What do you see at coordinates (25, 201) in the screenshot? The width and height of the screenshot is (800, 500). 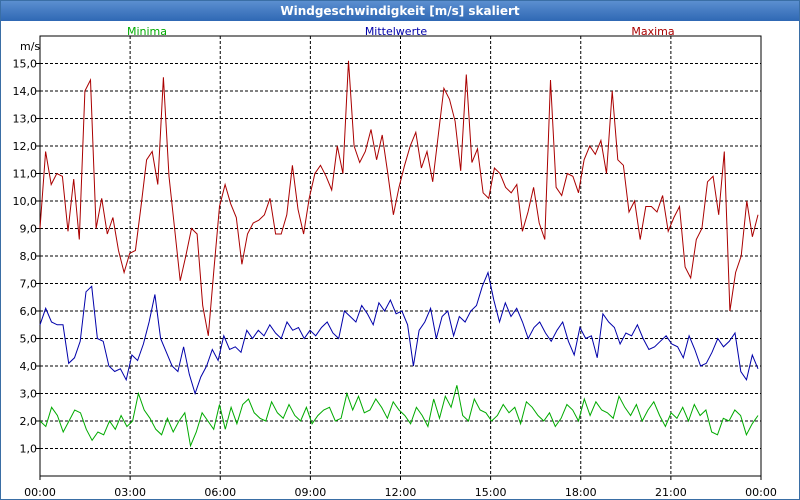 I see `y-tick-label: 10,0` at bounding box center [25, 201].